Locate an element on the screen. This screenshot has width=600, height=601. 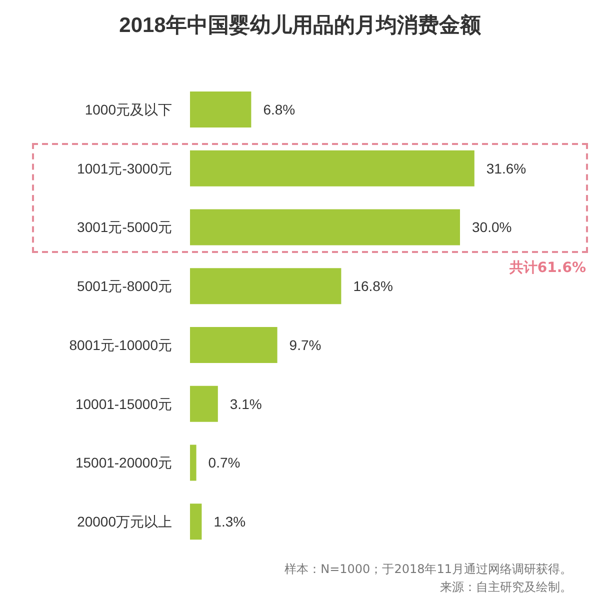
data-label: 3.1% is located at coordinates (246, 404).